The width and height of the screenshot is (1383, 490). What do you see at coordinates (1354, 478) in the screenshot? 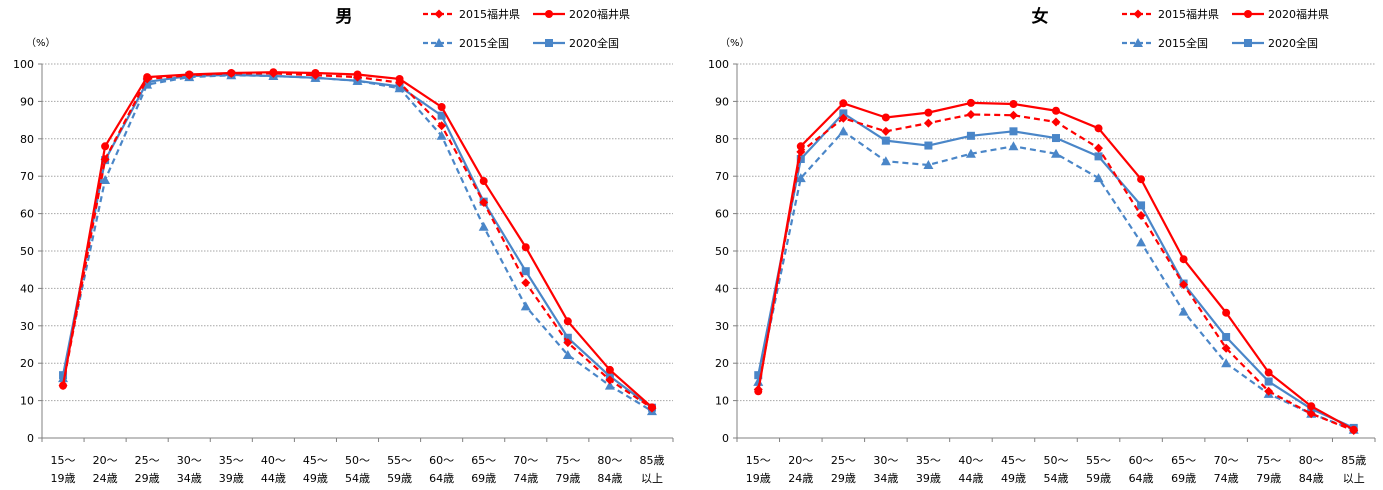
I see `x-tick-label: 以上` at bounding box center [1354, 478].